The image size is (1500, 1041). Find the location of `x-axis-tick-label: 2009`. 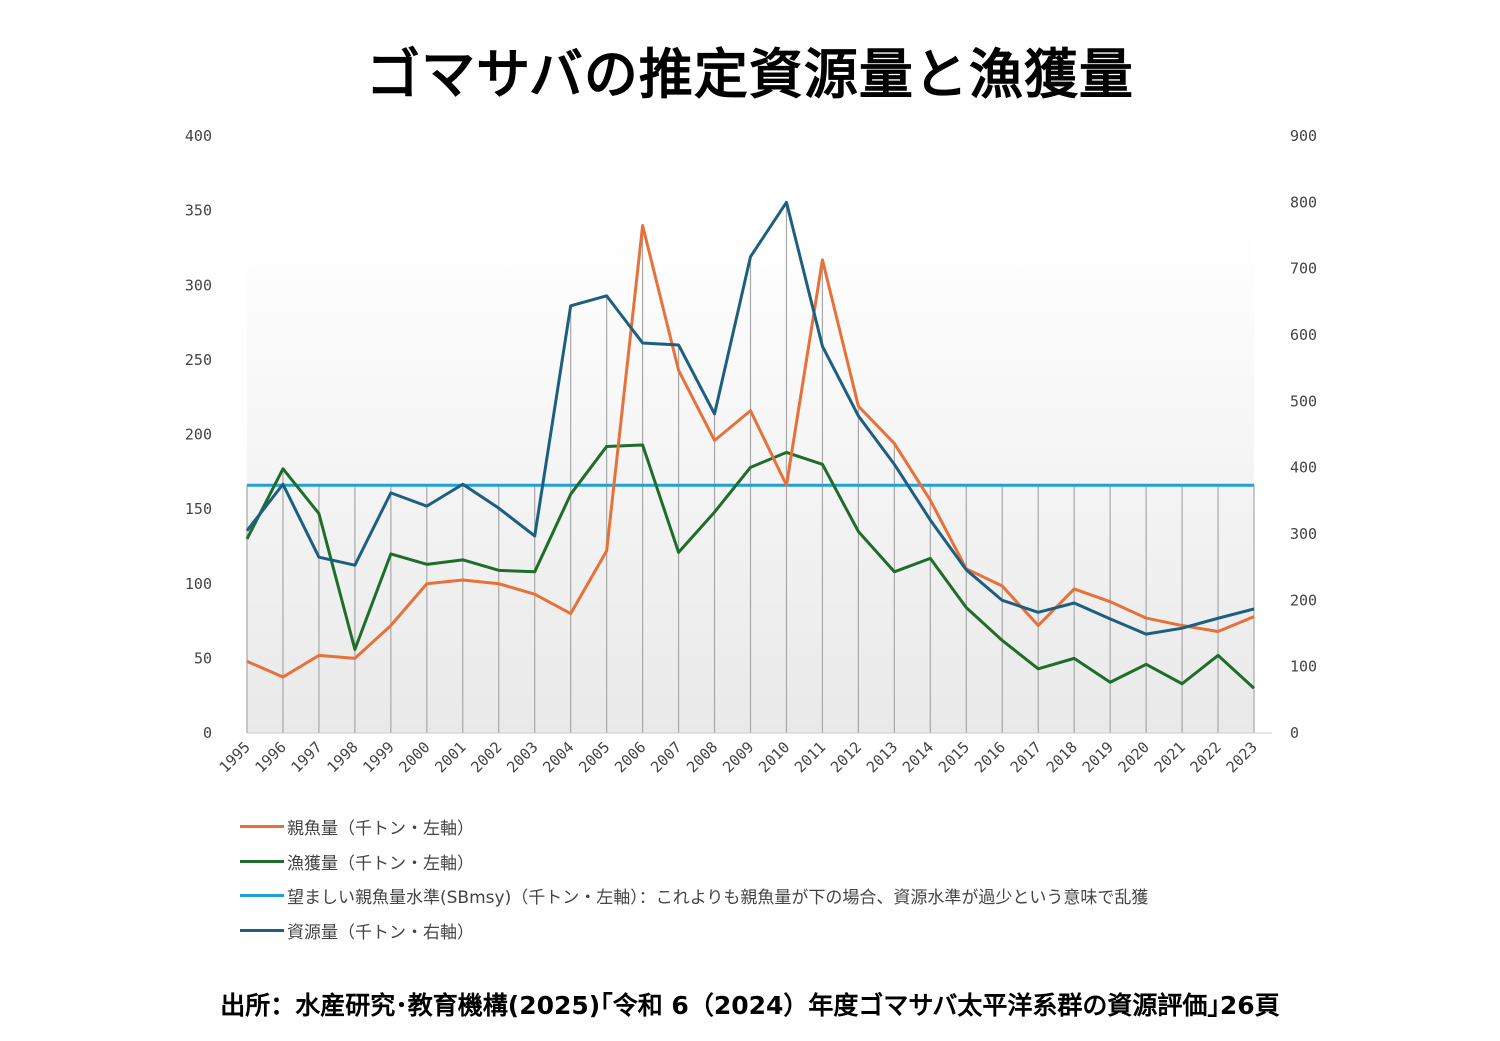

x-axis-tick-label: 2009 is located at coordinates (738, 757).